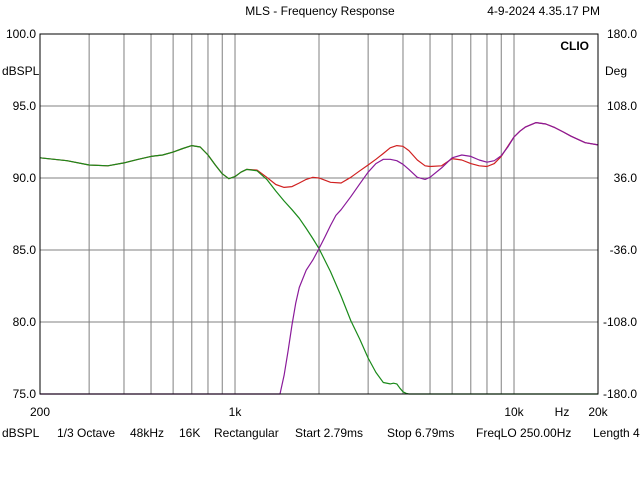 Image resolution: width=640 pixels, height=480 pixels. I want to click on x-tick-label: 10k, so click(514, 412).